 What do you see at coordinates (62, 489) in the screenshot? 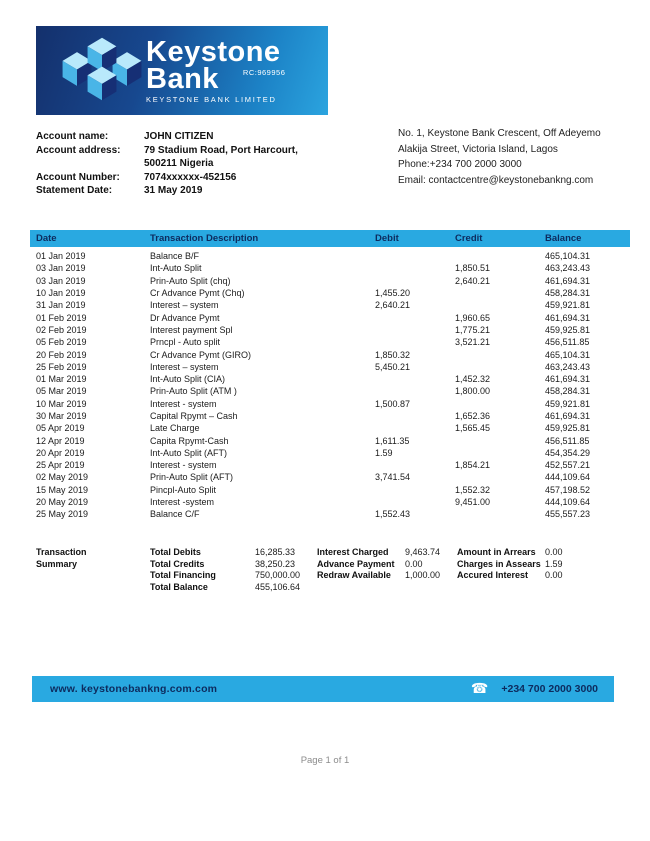
I see `cell-date: 15 May 2019` at bounding box center [62, 489].